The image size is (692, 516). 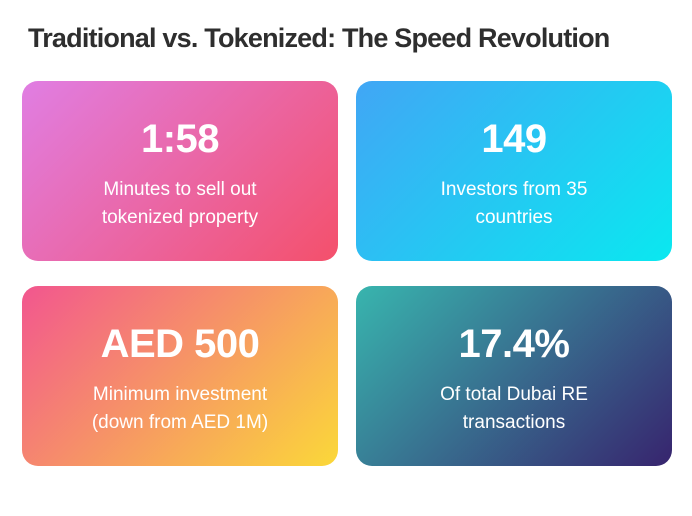 I want to click on stat-value: AED 500, so click(x=180, y=344).